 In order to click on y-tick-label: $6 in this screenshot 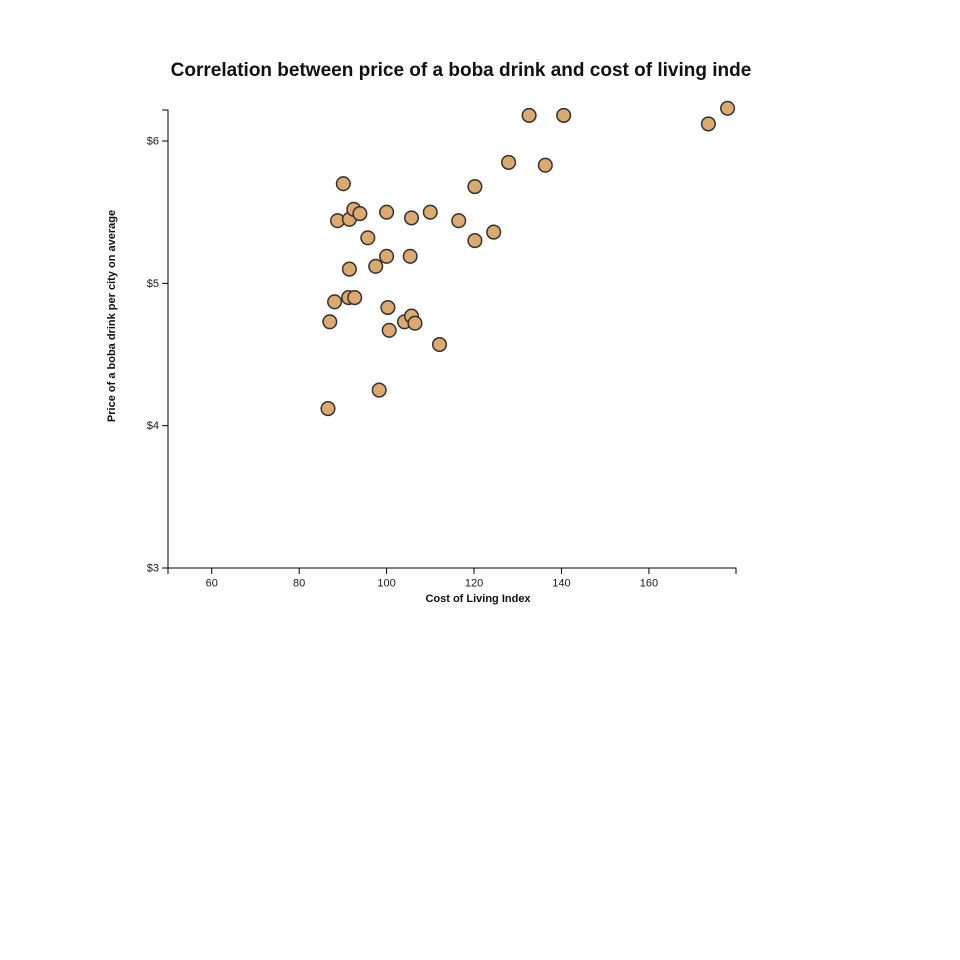, I will do `click(153, 142)`.